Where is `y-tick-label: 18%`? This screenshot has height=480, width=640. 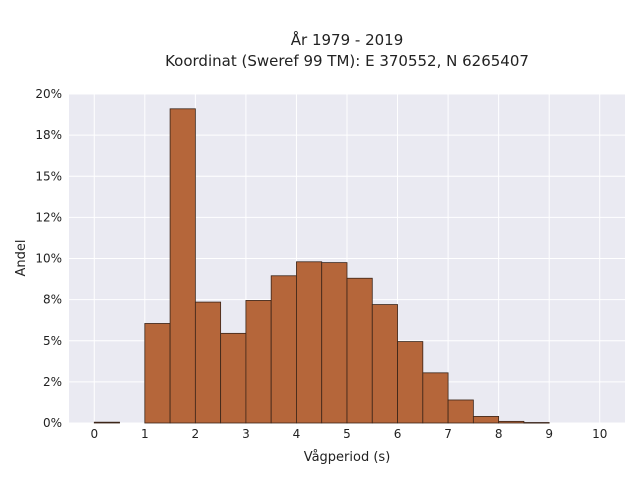
y-tick-label: 18% is located at coordinates (48, 135).